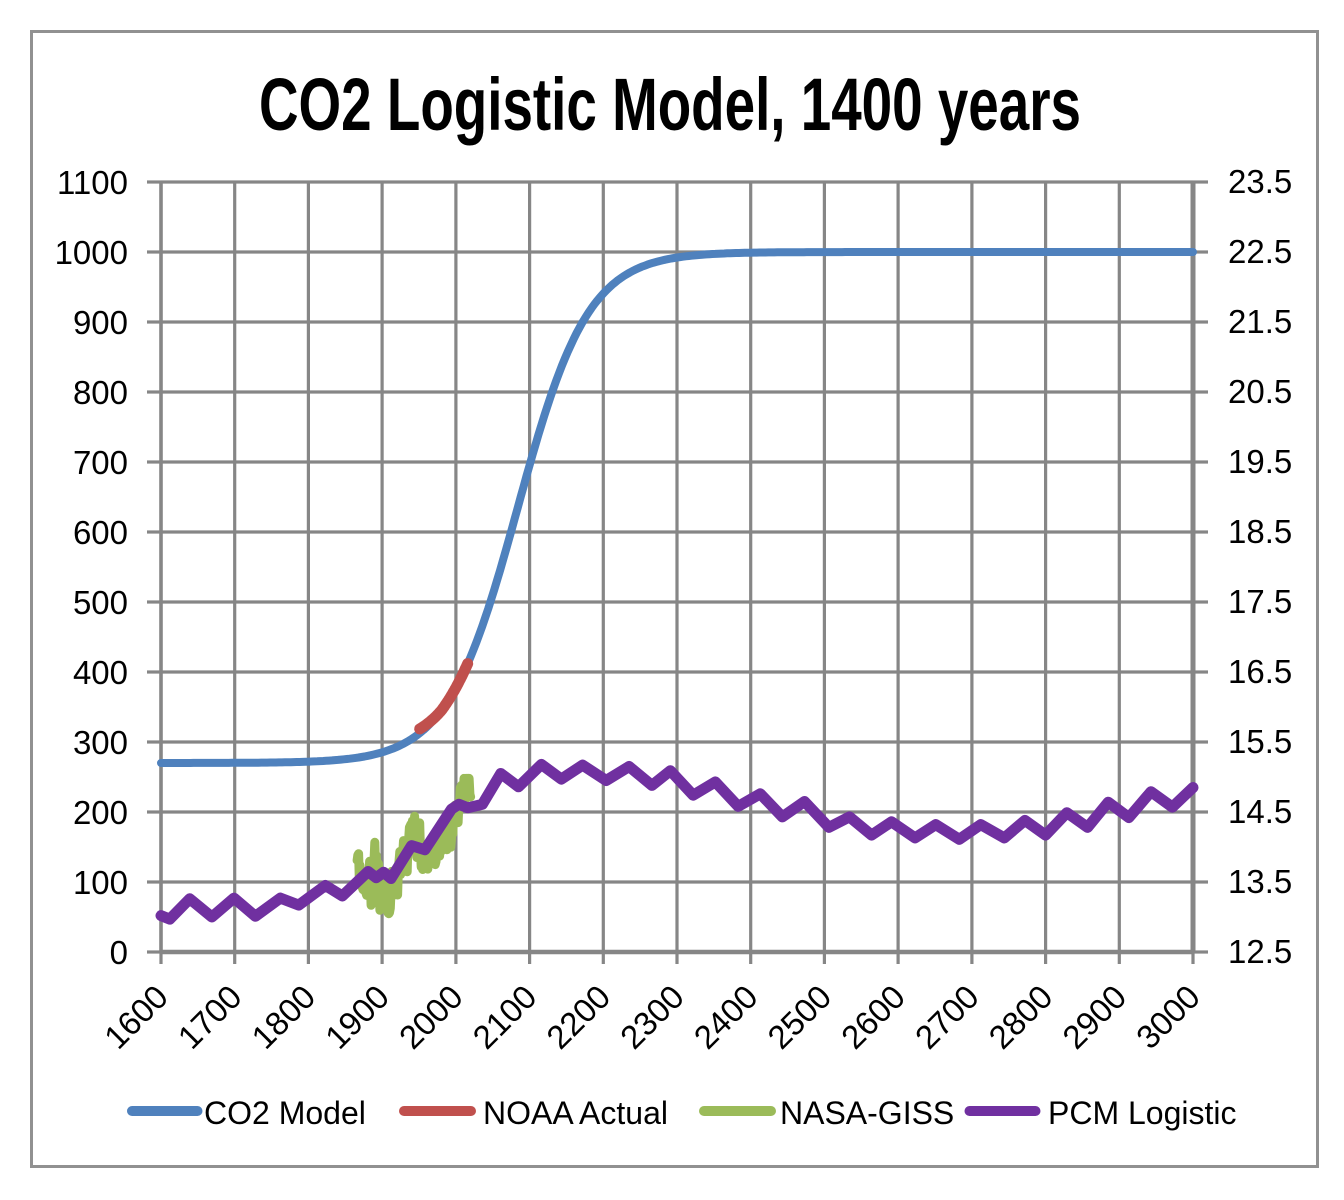 The height and width of the screenshot is (1200, 1344). I want to click on svg-text: 14.5, so click(1260, 811).